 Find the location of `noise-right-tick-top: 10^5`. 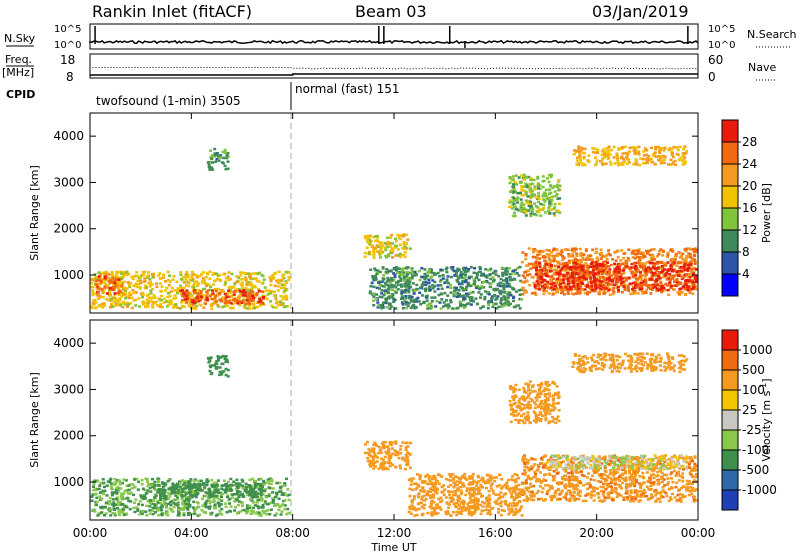

noise-right-tick-top: 10^5 is located at coordinates (721, 29).